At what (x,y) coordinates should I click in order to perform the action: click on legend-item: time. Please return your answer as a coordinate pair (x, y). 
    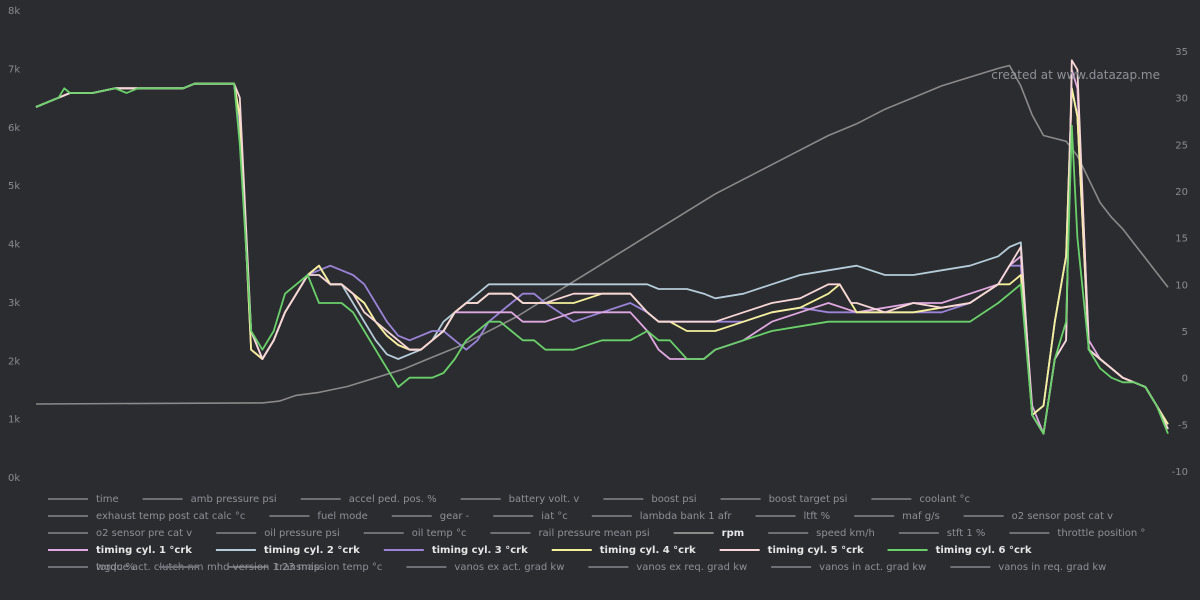
    Looking at the image, I should click on (83, 499).